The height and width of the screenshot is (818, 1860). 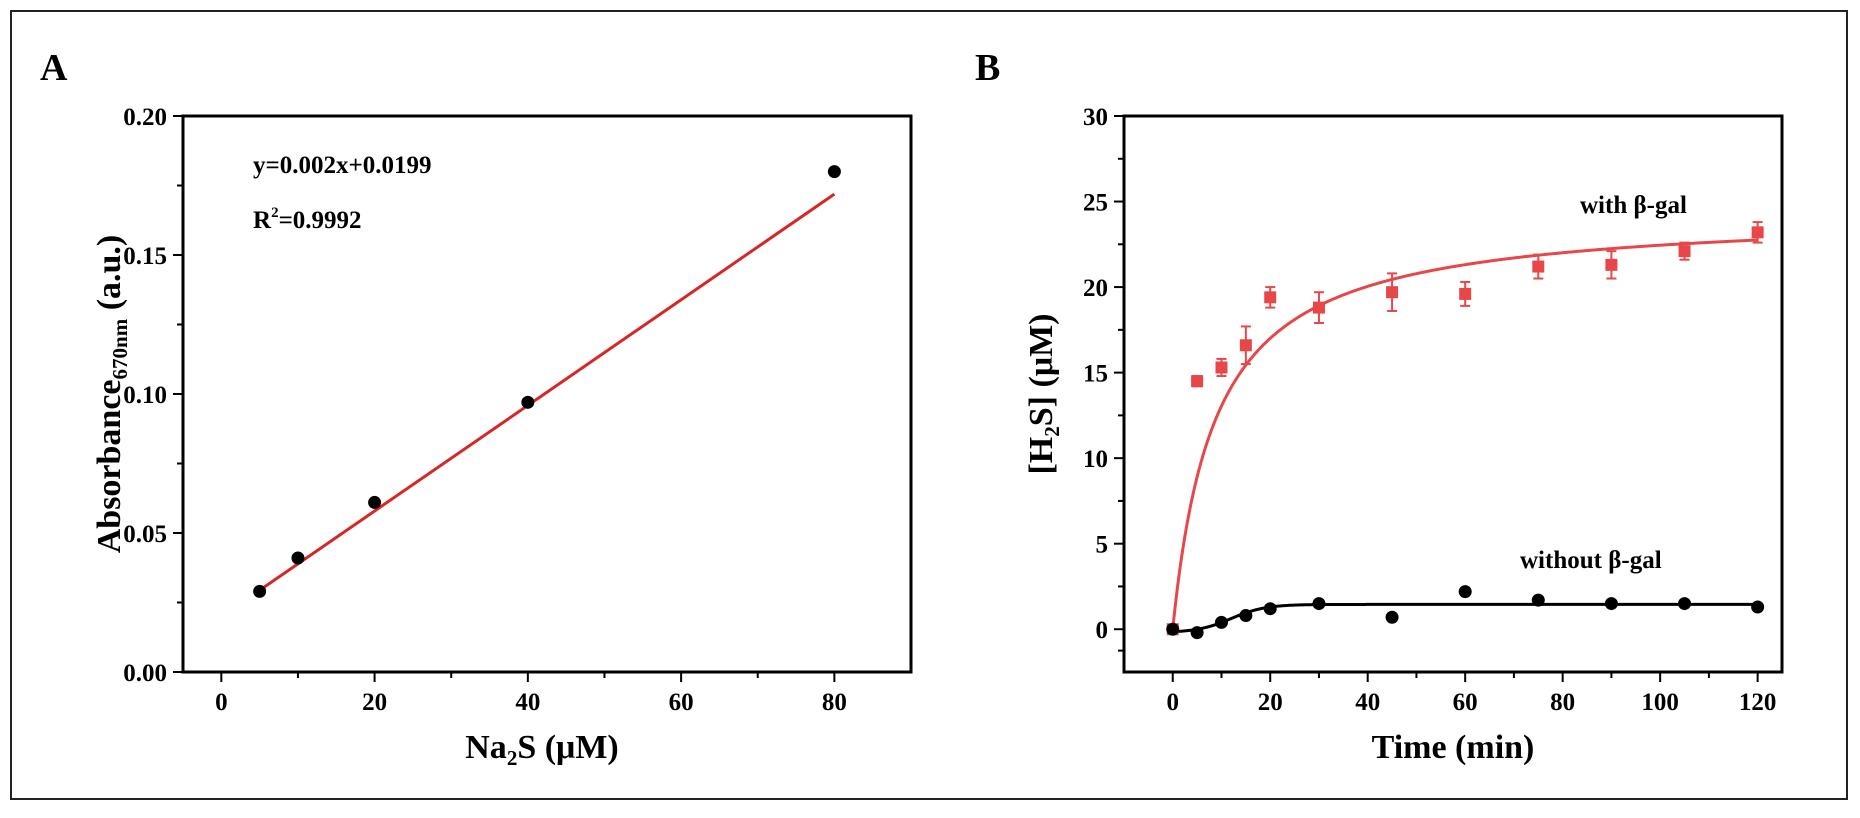 I want to click on y-tick-label: 20, so click(x=1095, y=288).